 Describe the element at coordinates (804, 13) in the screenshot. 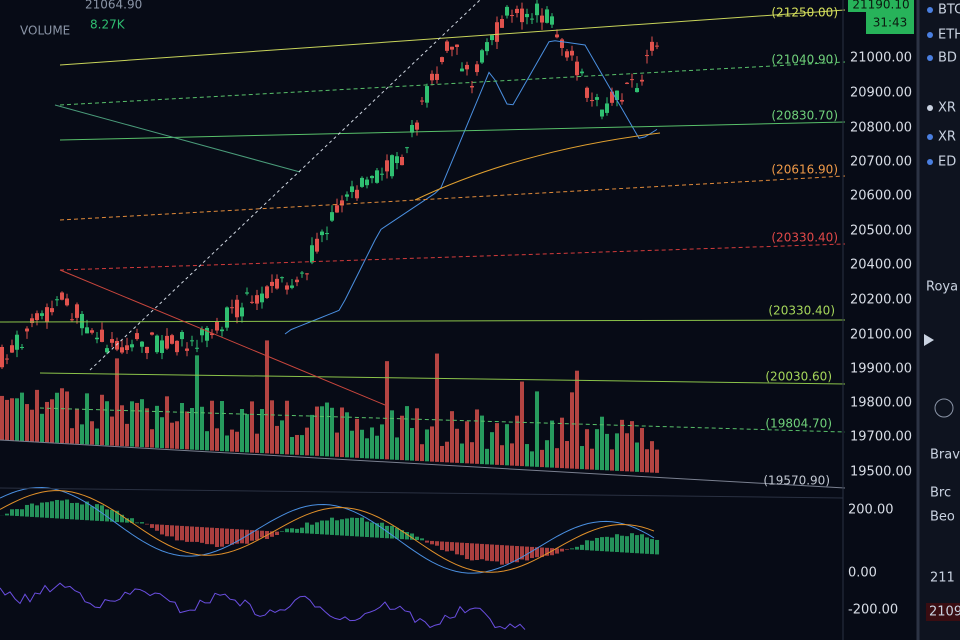

I see `level-label: (21250.00)` at that location.